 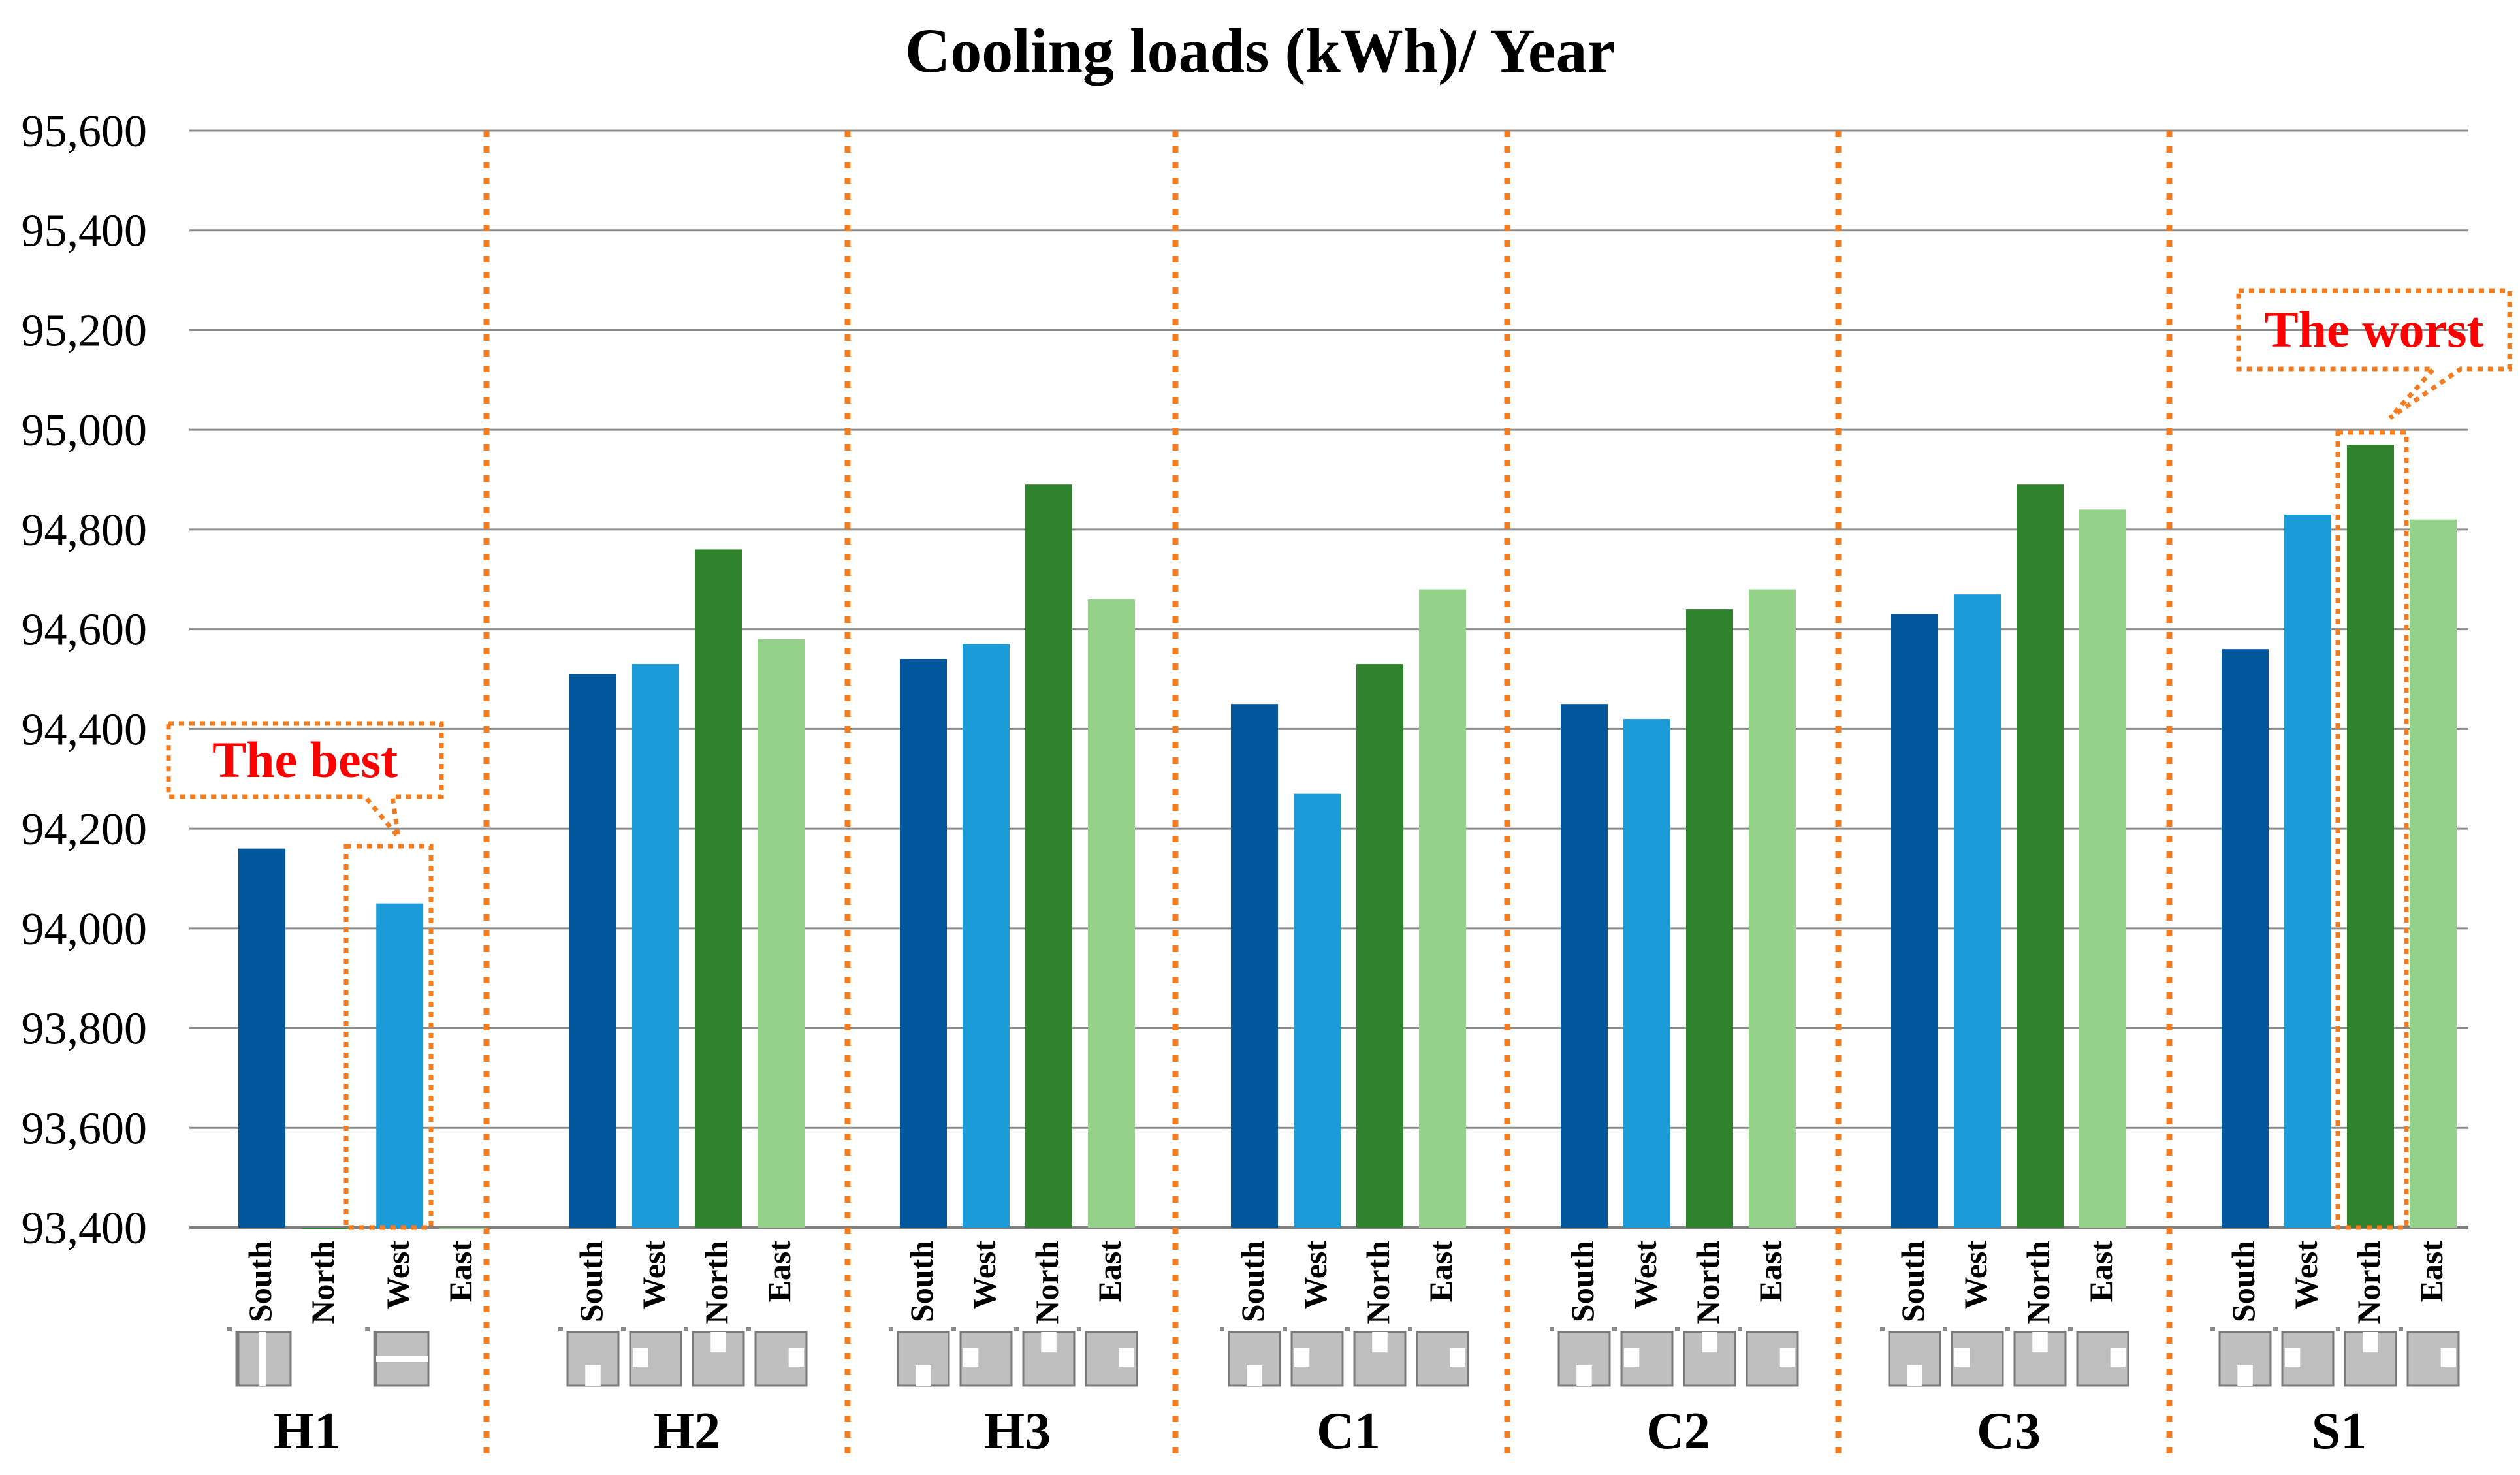 What do you see at coordinates (85, 1228) in the screenshot?
I see `y-tick-label: 93,400` at bounding box center [85, 1228].